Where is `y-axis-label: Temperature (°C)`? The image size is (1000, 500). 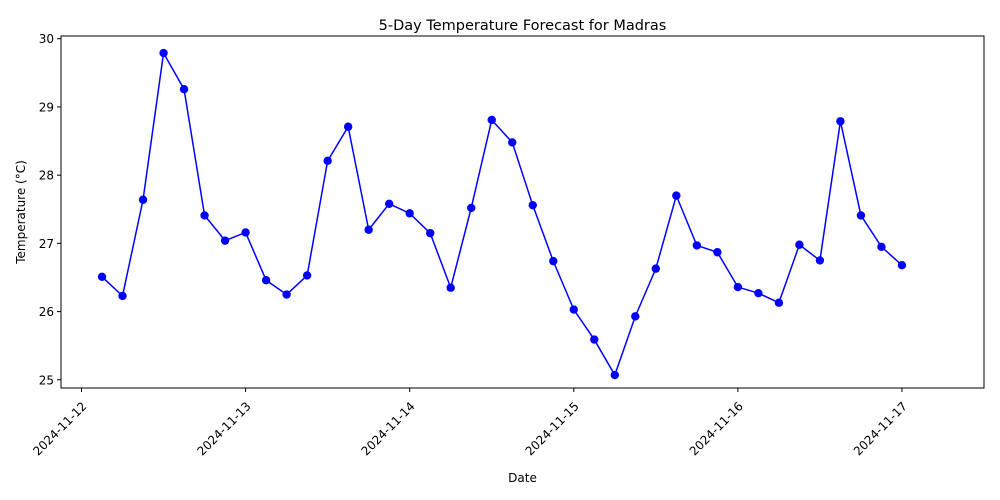
y-axis-label: Temperature (°C) is located at coordinates (21, 212).